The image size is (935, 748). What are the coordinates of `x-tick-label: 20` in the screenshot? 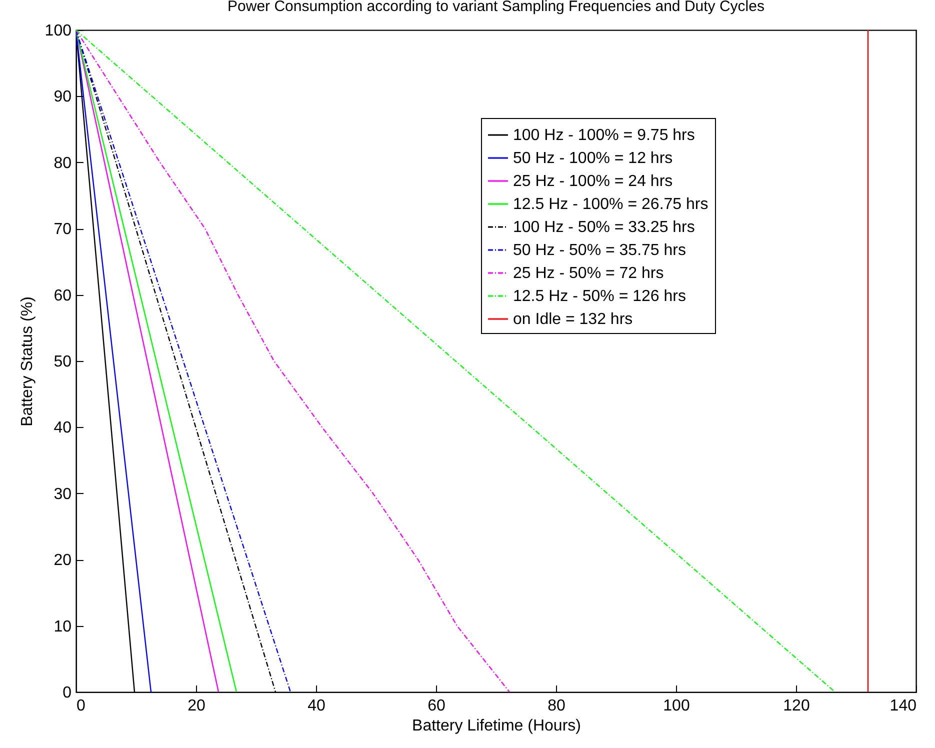 It's located at (197, 706).